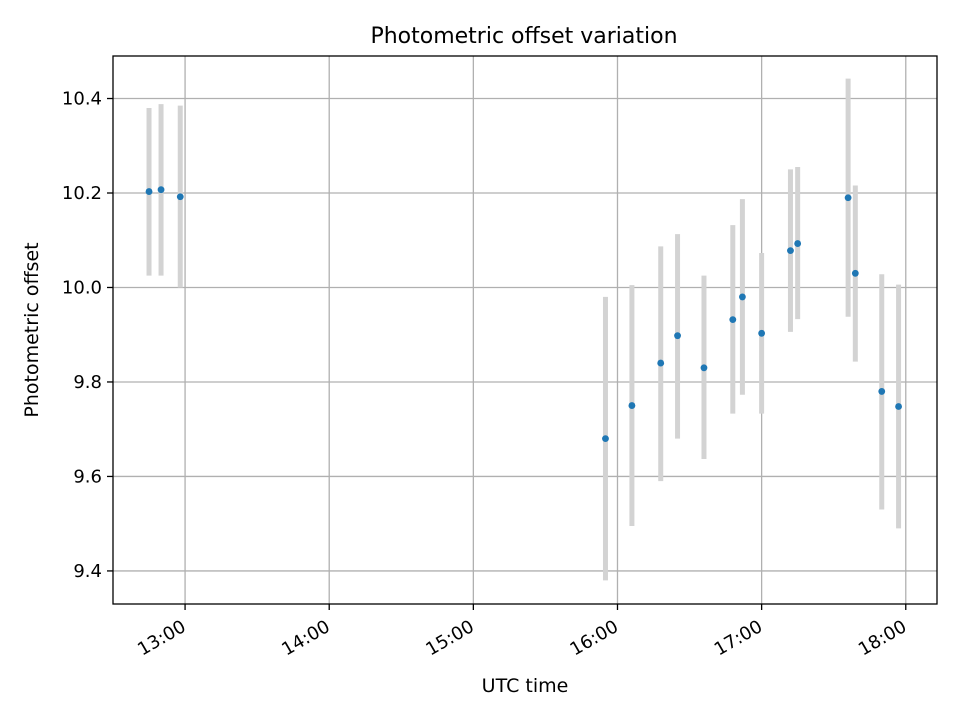  I want to click on y-tick-label: 10.0, so click(82, 287).